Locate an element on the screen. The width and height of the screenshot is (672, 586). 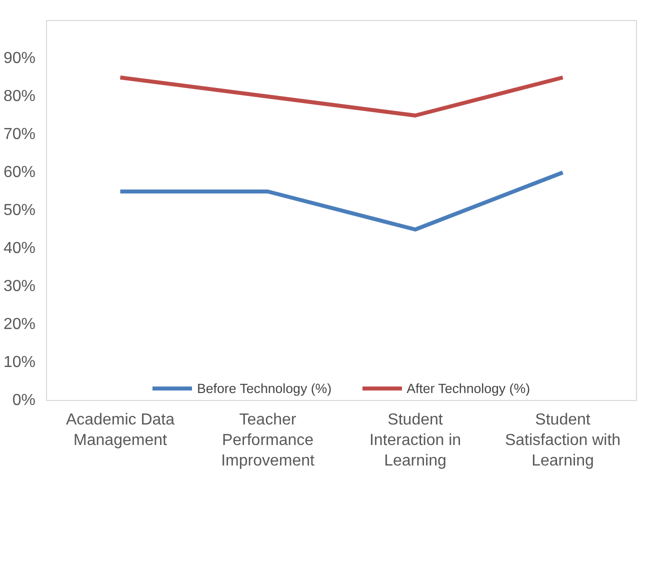
y-tick-label: 70% is located at coordinates (19, 134).